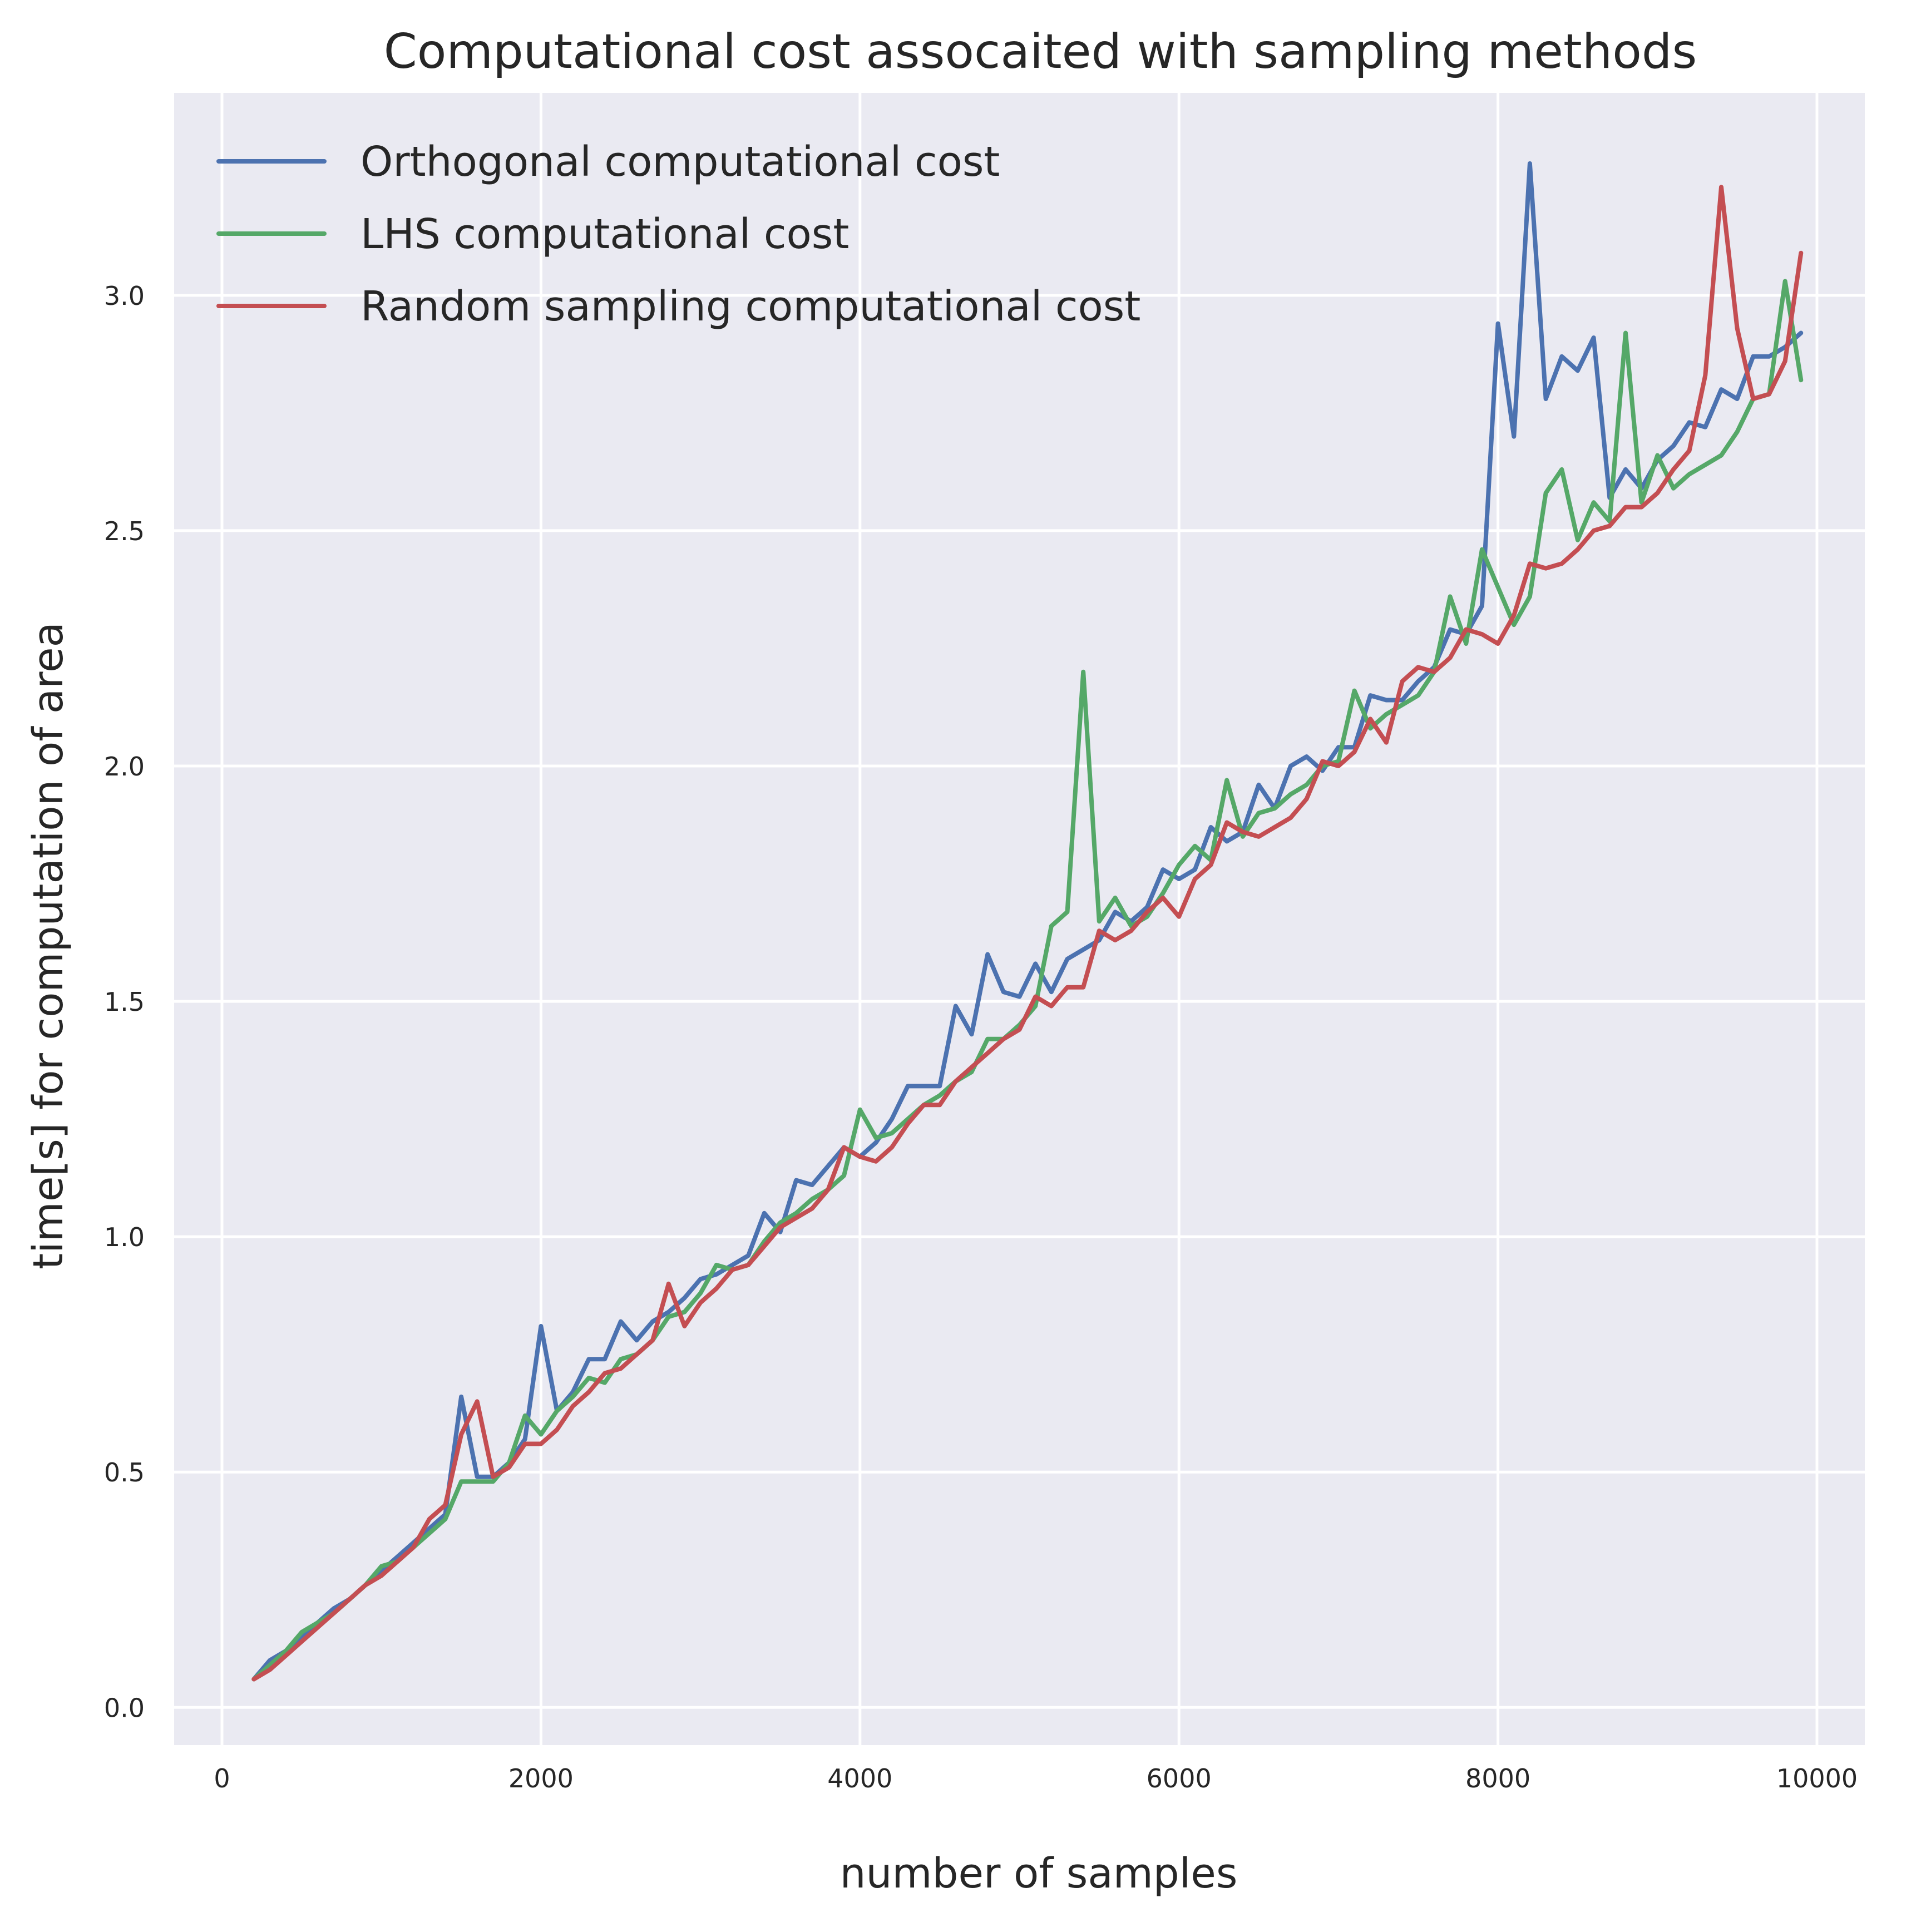 This screenshot has height=1932, width=1926. I want to click on x-tick-label: 0, so click(222, 1778).